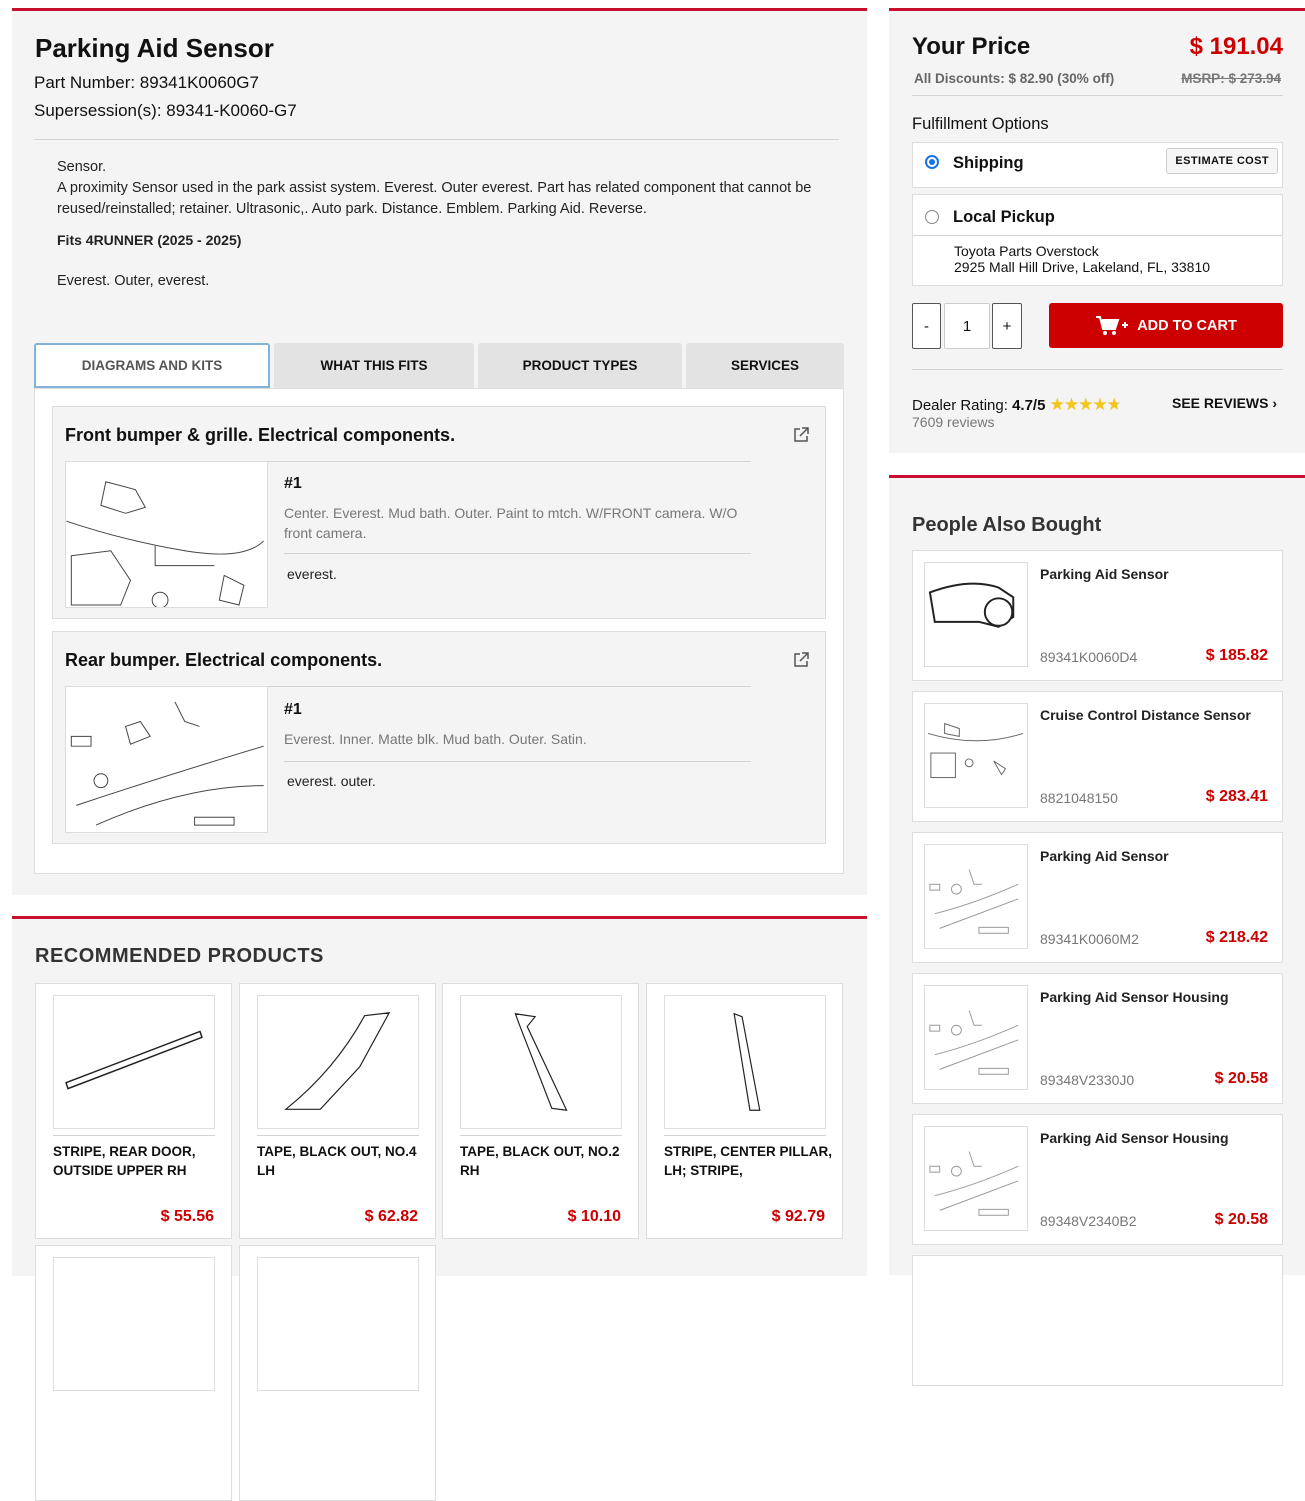 The width and height of the screenshot is (1305, 1501). I want to click on estimate-cost-button: ESTIMATE COST, so click(1222, 161).